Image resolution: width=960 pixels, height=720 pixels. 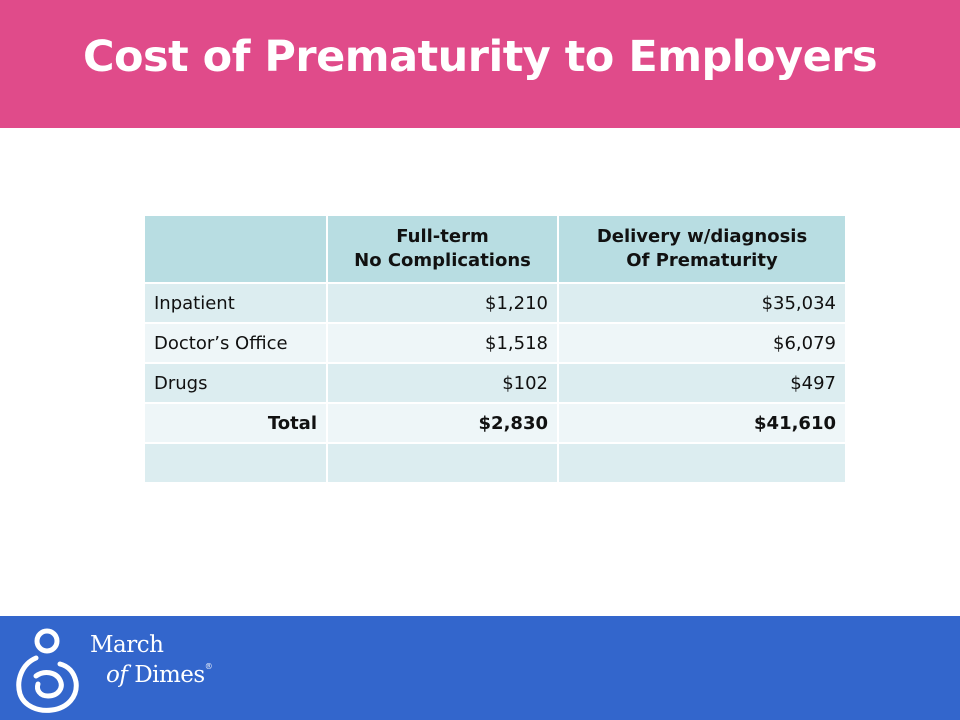 What do you see at coordinates (480, 57) in the screenshot?
I see `slide-title: Cost of Prematurity to Employers` at bounding box center [480, 57].